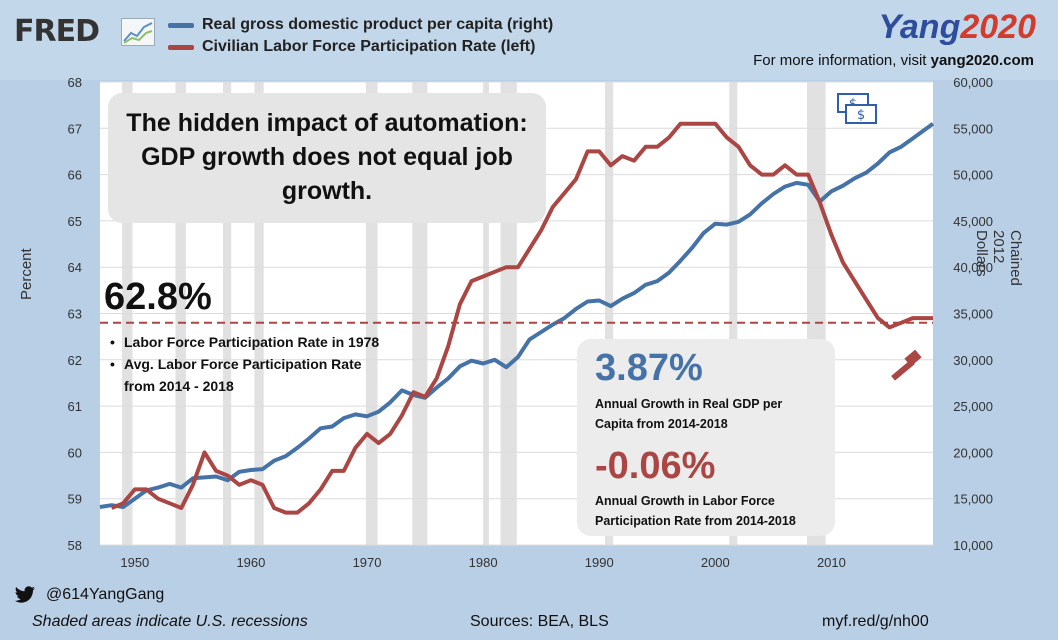  What do you see at coordinates (181, 25) in the screenshot?
I see `legend-swatch-gdp` at bounding box center [181, 25].